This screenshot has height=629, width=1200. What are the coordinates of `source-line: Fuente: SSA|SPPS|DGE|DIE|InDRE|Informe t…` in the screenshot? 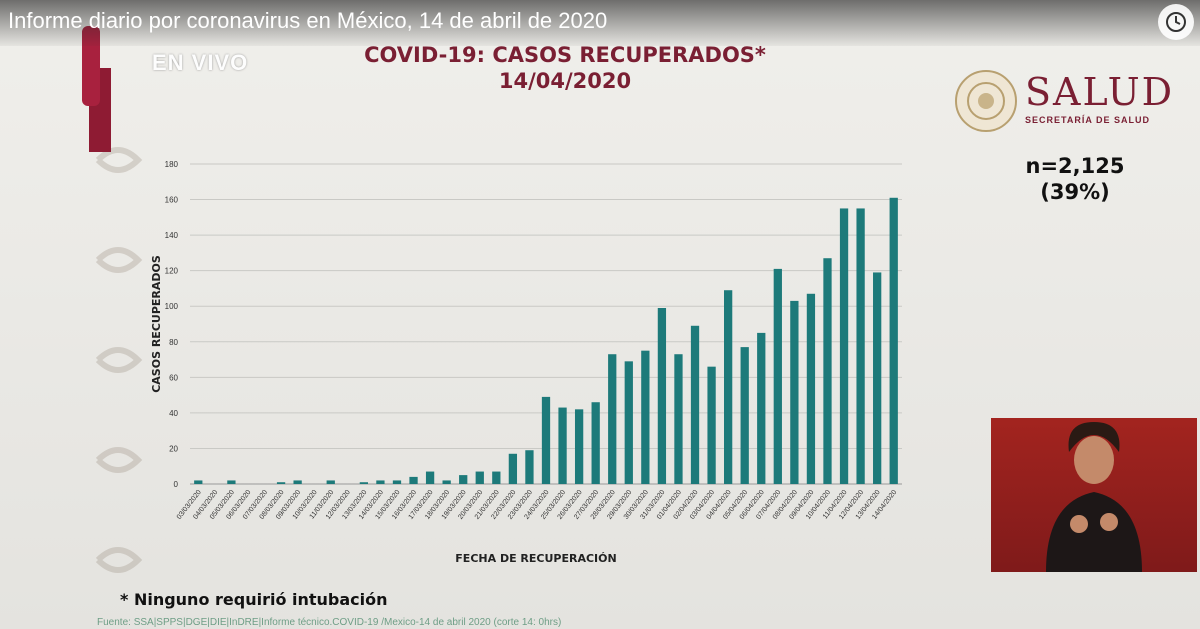 It's located at (329, 622).